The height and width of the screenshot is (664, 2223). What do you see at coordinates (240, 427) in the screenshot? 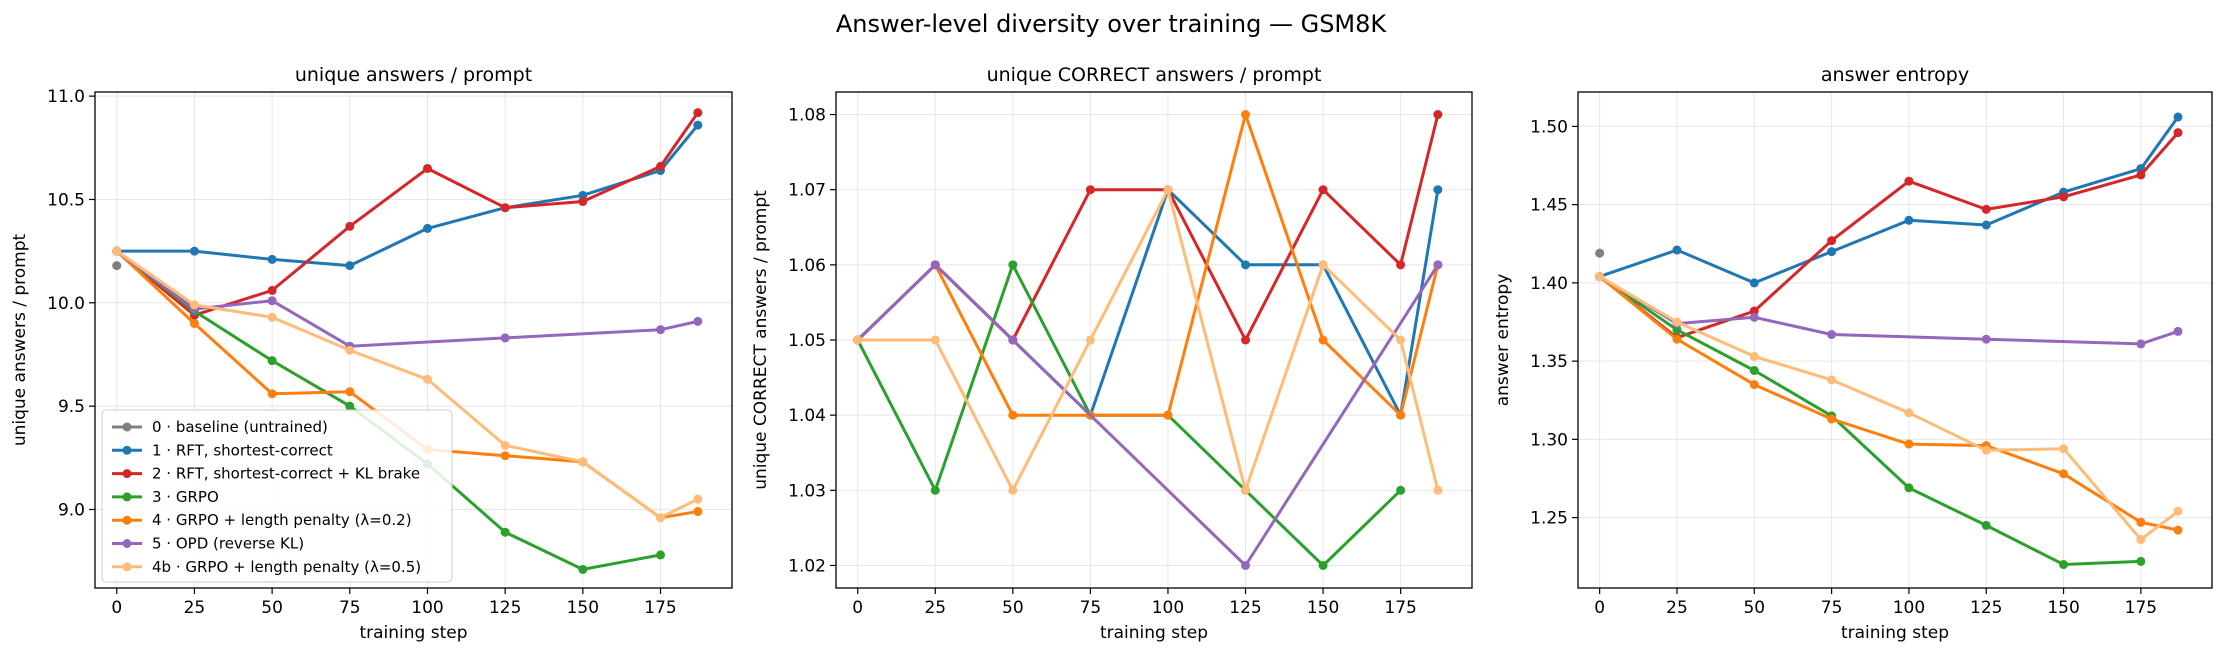
I see `legend-label: 0 · baseline (untrained)` at bounding box center [240, 427].